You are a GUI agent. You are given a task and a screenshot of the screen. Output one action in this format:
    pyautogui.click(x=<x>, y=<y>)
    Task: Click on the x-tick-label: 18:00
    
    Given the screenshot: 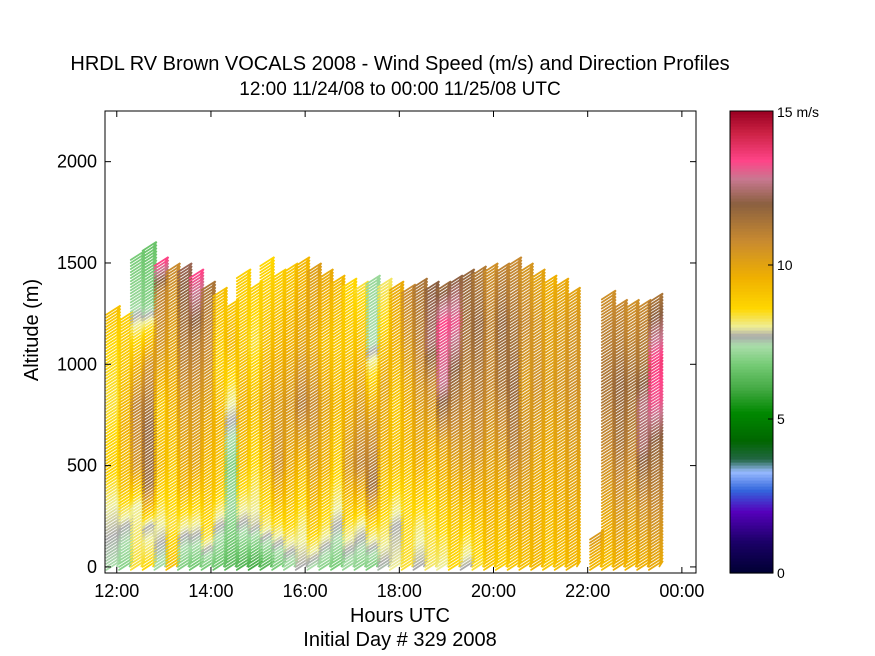 What is the action you would take?
    pyautogui.click(x=399, y=591)
    